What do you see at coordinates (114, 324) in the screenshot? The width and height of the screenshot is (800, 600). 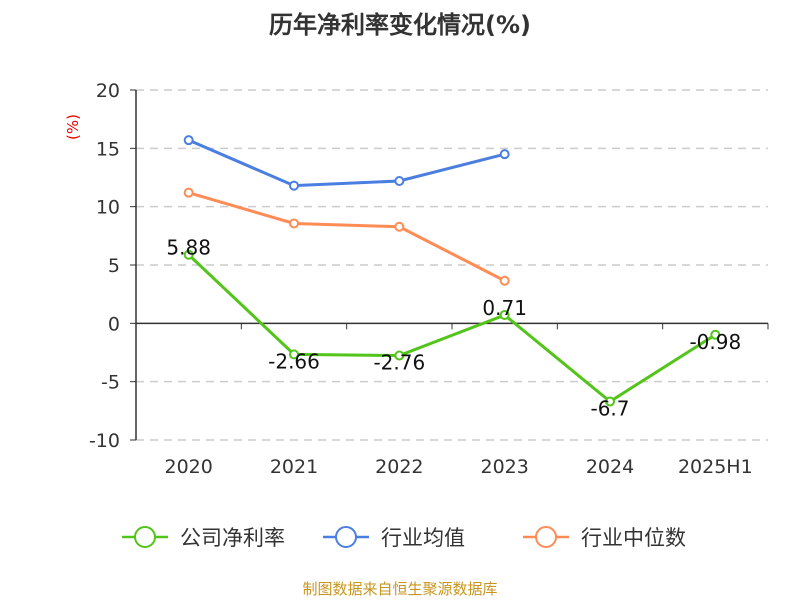 I see `y-tick-label: 0` at bounding box center [114, 324].